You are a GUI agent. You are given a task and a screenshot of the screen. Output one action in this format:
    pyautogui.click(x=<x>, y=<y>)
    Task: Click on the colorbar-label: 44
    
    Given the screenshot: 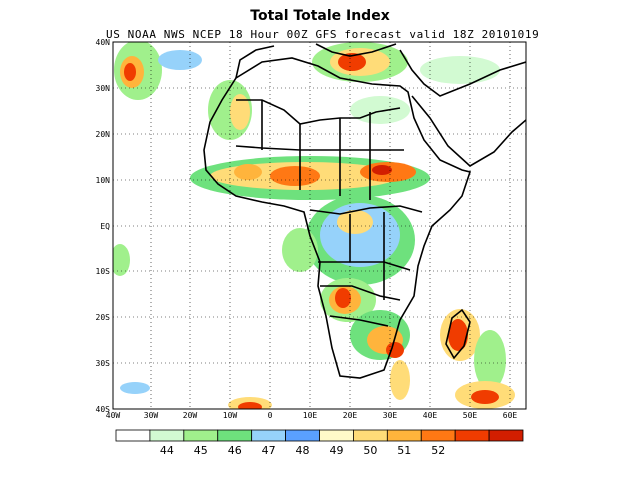 What is the action you would take?
    pyautogui.click(x=167, y=450)
    